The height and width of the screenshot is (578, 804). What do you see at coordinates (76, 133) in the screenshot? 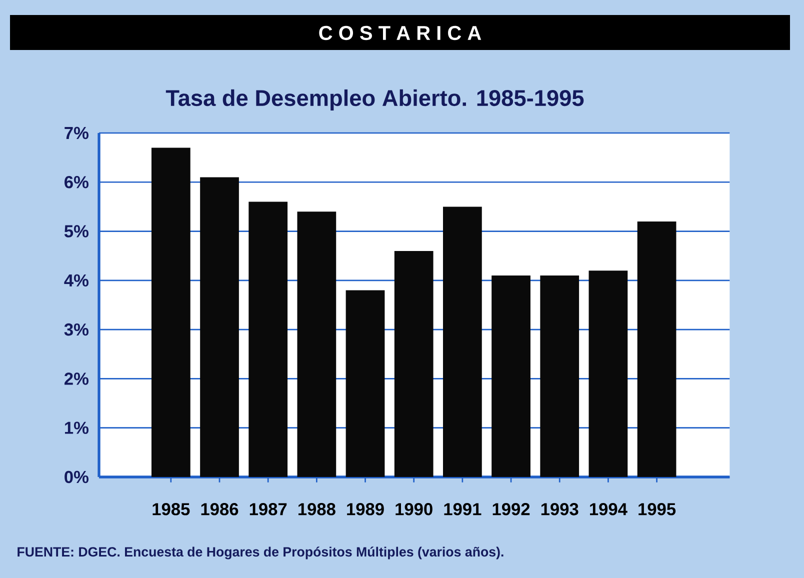
I see `y-tick-label: 7%` at bounding box center [76, 133].